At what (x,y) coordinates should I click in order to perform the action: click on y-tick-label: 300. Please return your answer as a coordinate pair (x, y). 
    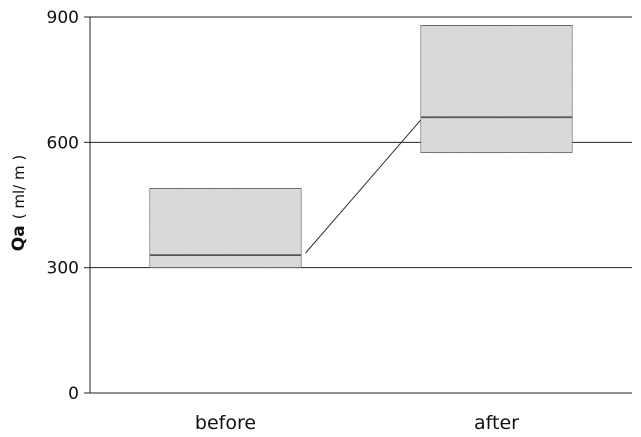
    Looking at the image, I should click on (63, 269).